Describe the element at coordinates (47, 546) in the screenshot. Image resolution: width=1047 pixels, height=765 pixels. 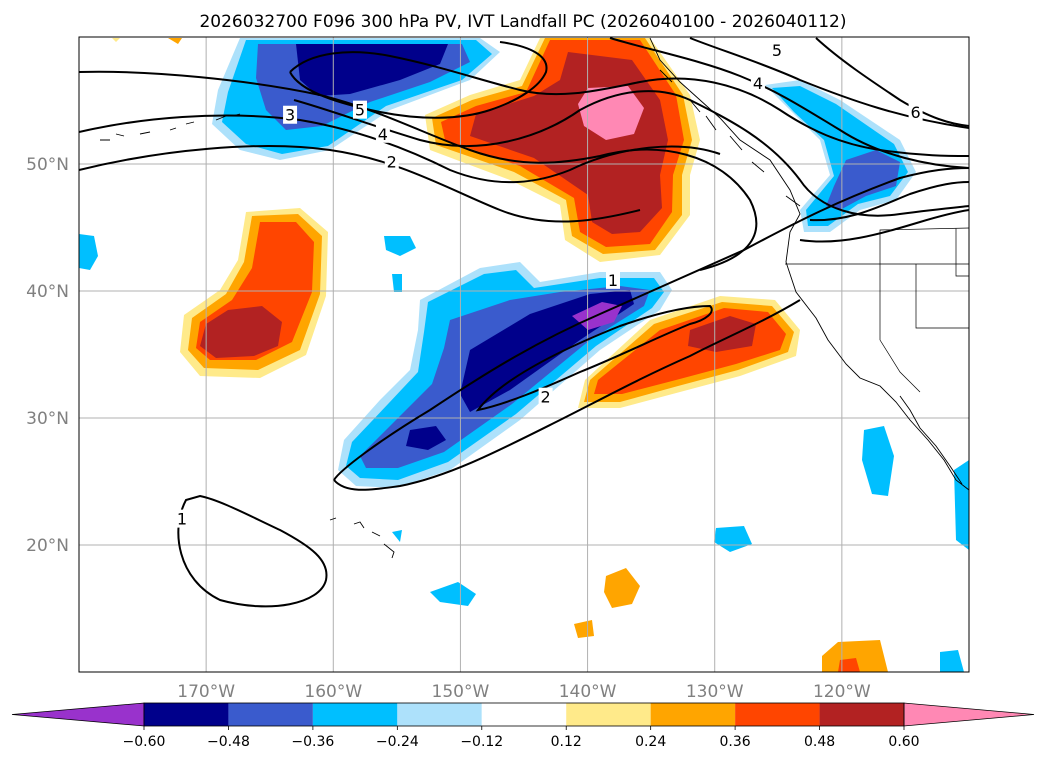
I see `lat-label: 20°N` at that location.